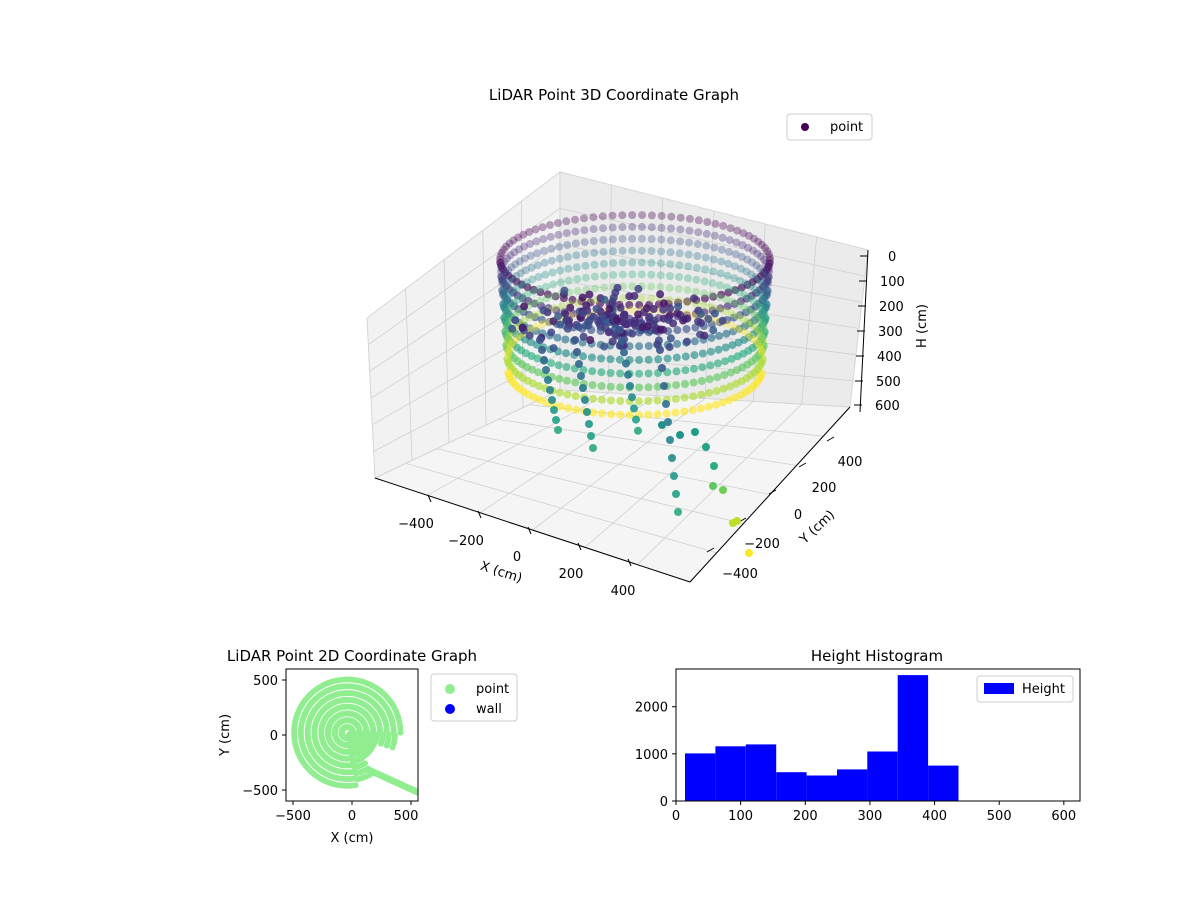 The height and width of the screenshot is (904, 1200). I want to click on legend-2d-marker-point, so click(450, 689).